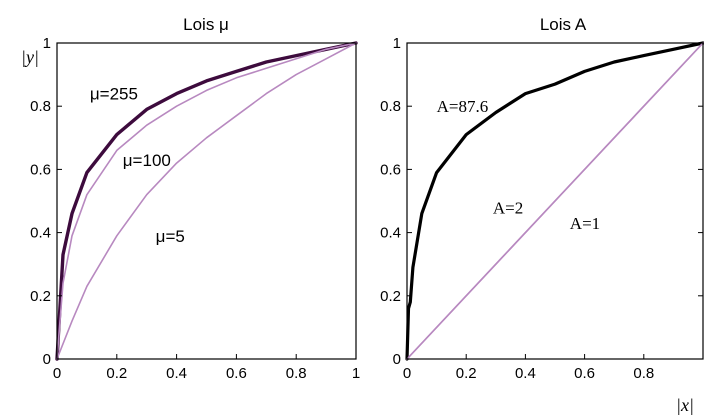 This screenshot has height=419, width=704. Describe the element at coordinates (57, 373) in the screenshot. I see `panel1-x-tick-label: 0` at that location.